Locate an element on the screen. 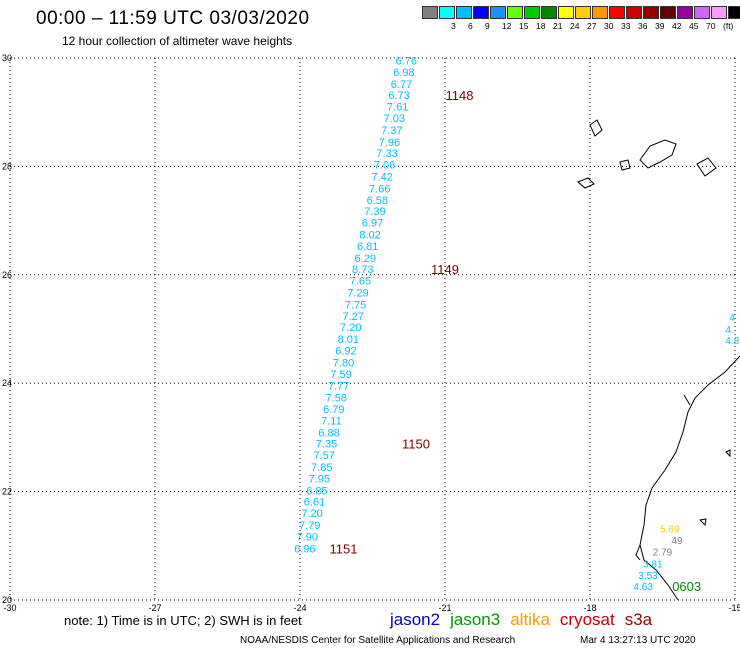 This screenshot has height=650, width=740. legend-label: (ft) is located at coordinates (728, 26).